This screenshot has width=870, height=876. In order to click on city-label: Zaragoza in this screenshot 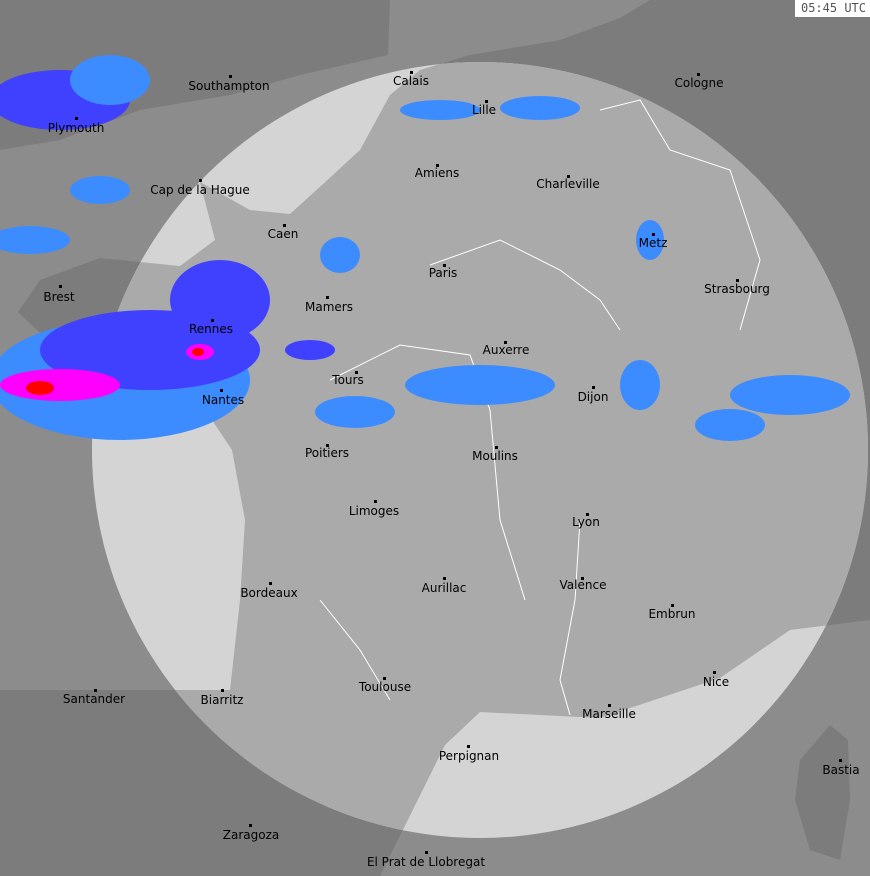, I will do `click(251, 835)`.